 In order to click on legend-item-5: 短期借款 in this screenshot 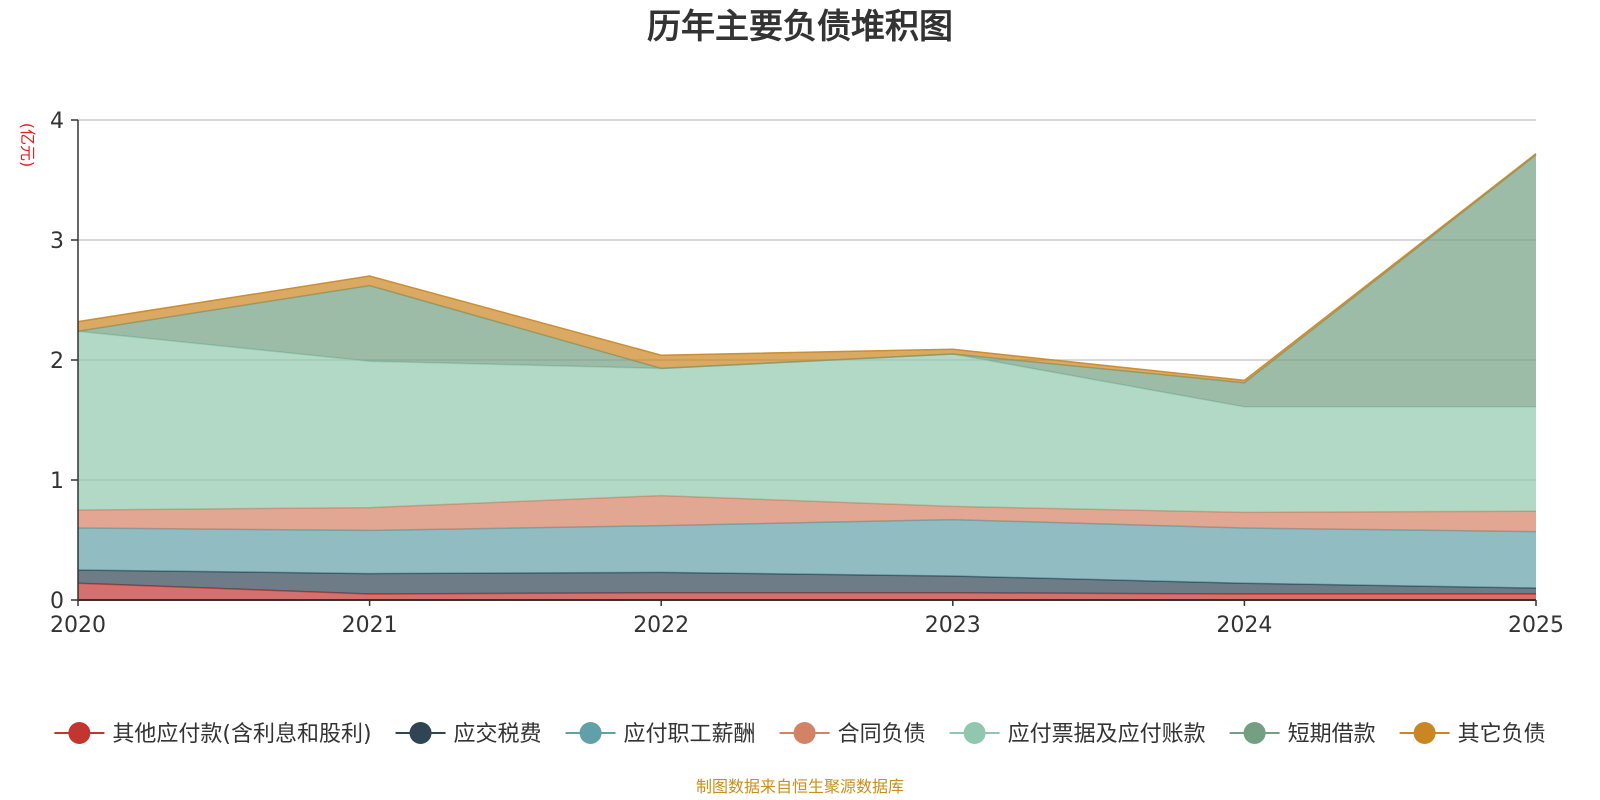, I will do `click(1302, 734)`.